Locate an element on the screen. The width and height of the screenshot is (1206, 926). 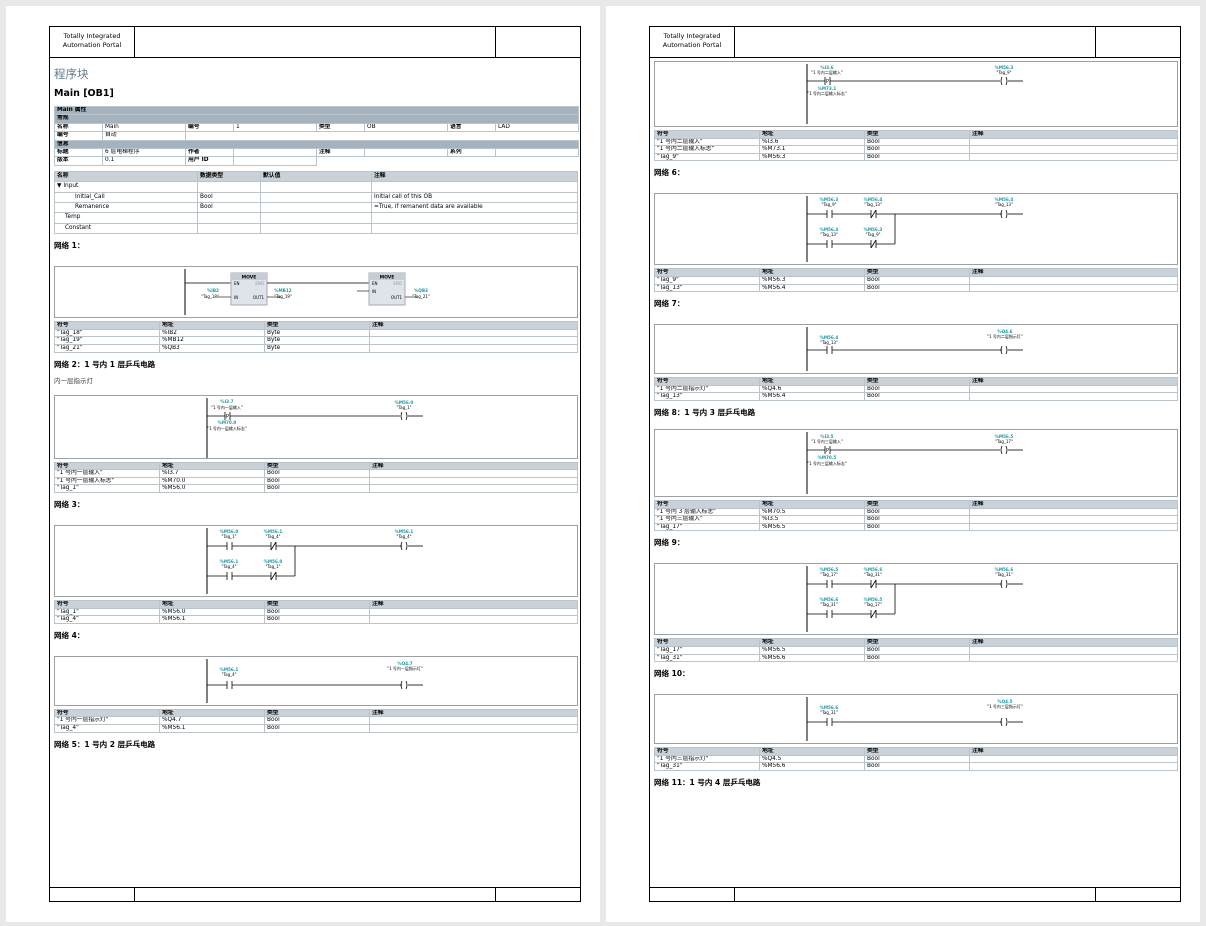
flag-tag: "1 号内二层输入标志" is located at coordinates (827, 93).